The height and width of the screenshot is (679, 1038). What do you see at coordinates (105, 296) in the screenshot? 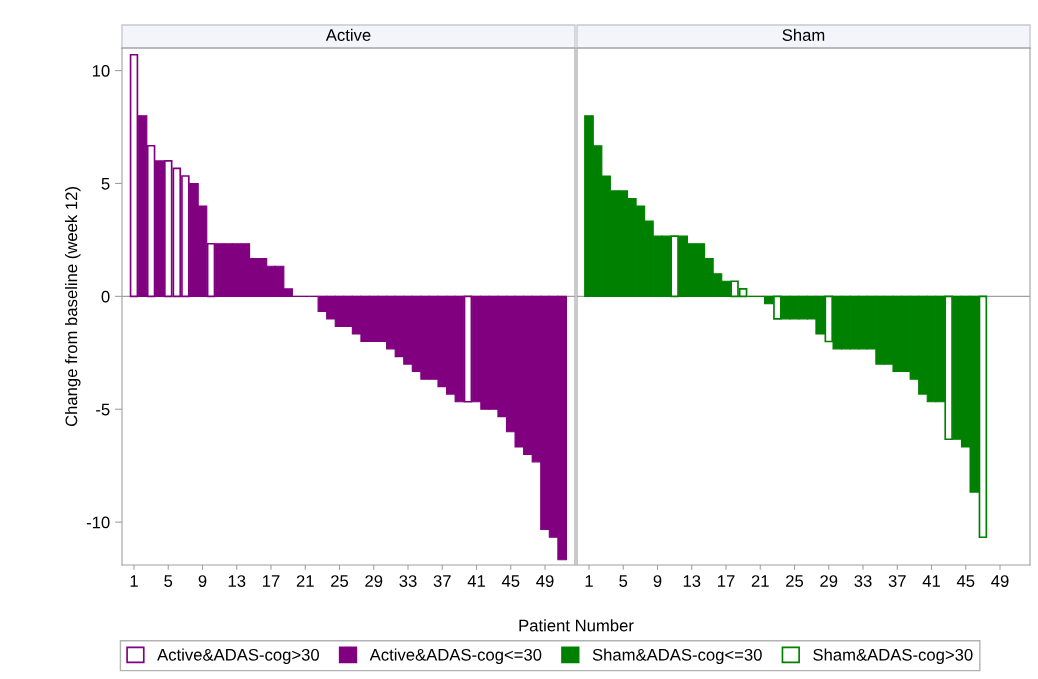
I see `y-tick-label: 0` at bounding box center [105, 296].